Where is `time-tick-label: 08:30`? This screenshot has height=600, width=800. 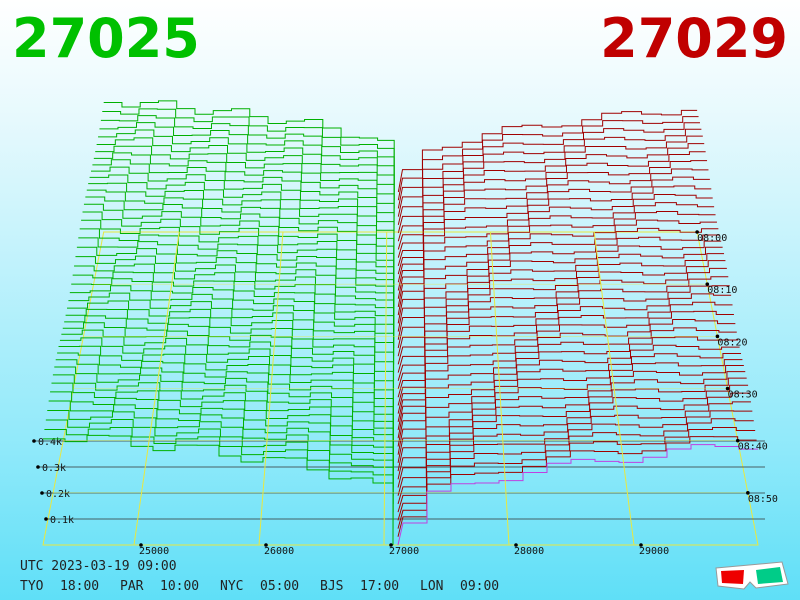
time-tick-label: 08:30 is located at coordinates (743, 395).